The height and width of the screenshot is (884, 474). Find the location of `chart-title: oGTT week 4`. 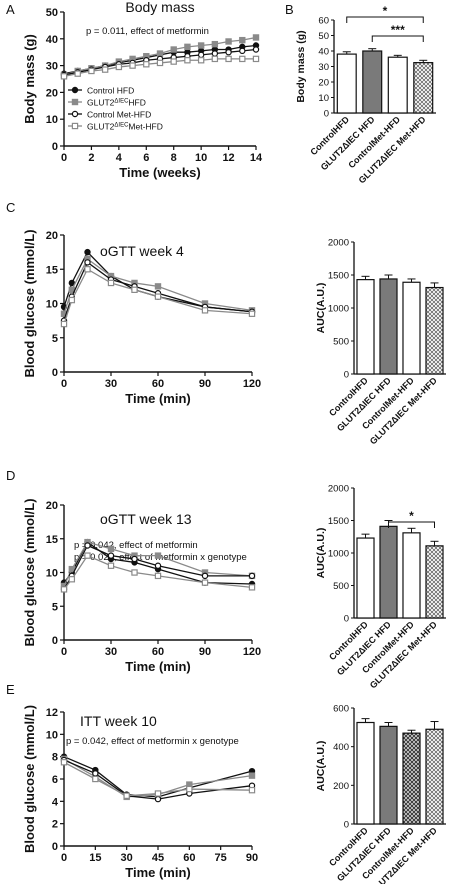

chart-title: oGTT week 4 is located at coordinates (142, 251).